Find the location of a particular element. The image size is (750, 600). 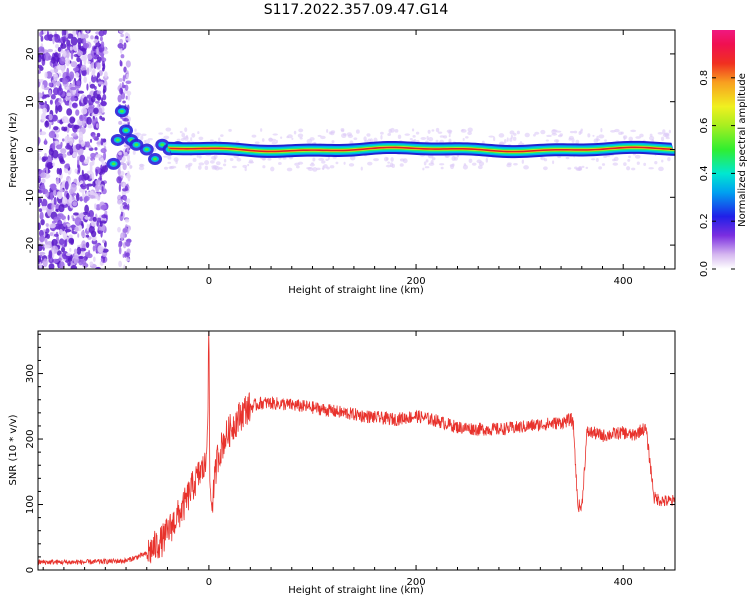

ridge-band is located at coordinates (421, 149).